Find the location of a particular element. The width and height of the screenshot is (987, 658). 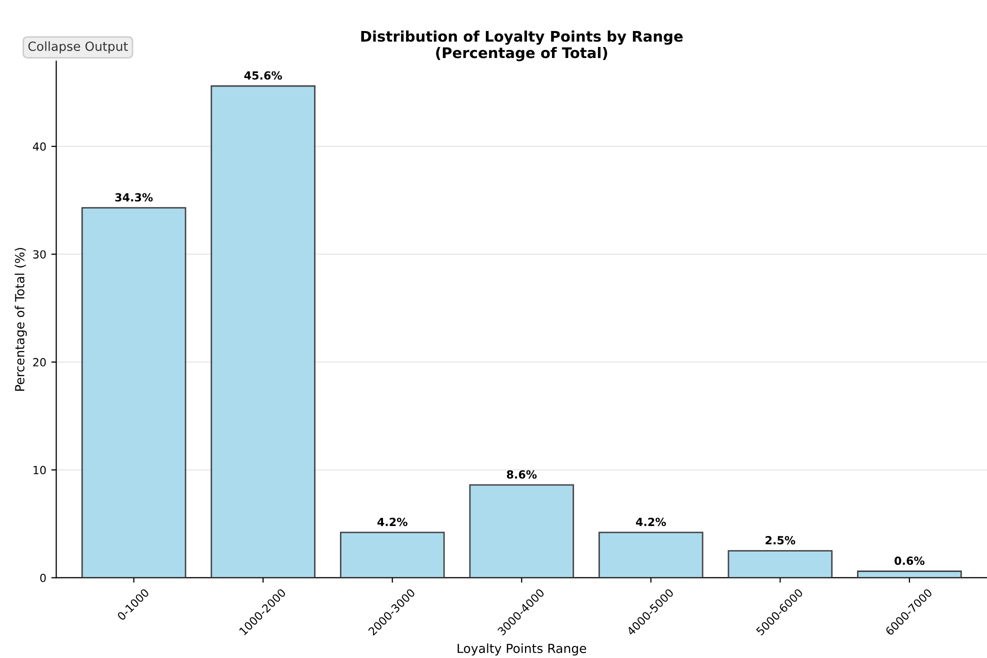

chart-title: Distribution of Loyalty Points by Range (Percentage of Total) is located at coordinates (522, 46).